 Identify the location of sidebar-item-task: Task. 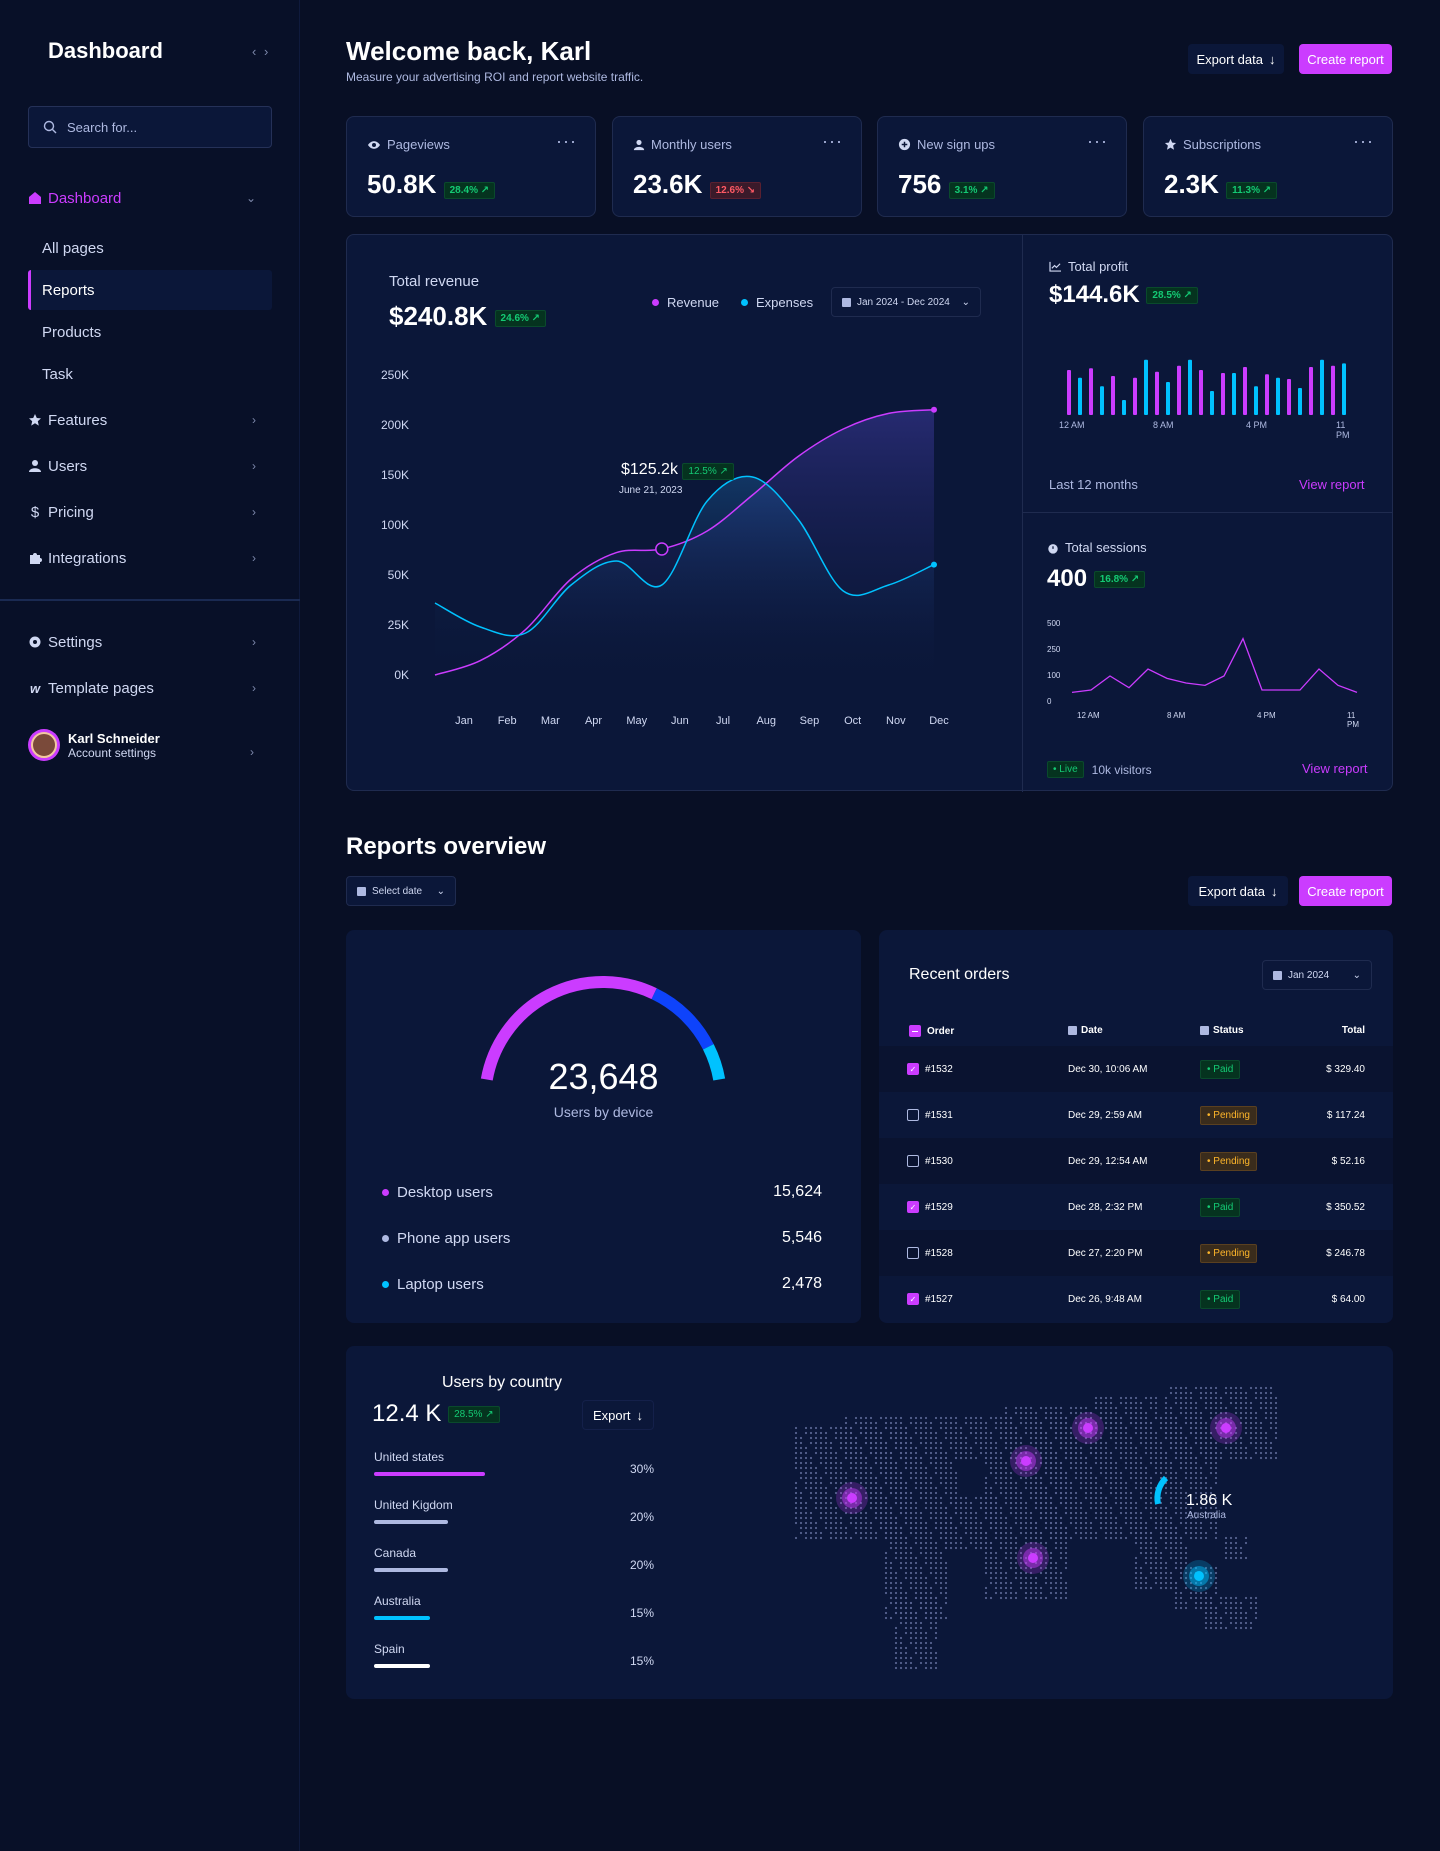
(150, 374).